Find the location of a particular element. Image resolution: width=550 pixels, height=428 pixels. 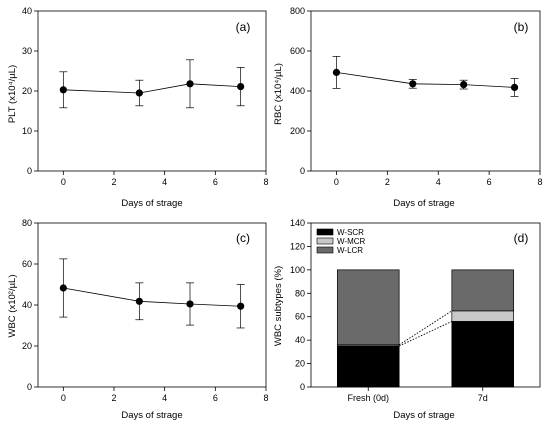

panel-a-xtick-label-0: 0 is located at coordinates (63, 182).